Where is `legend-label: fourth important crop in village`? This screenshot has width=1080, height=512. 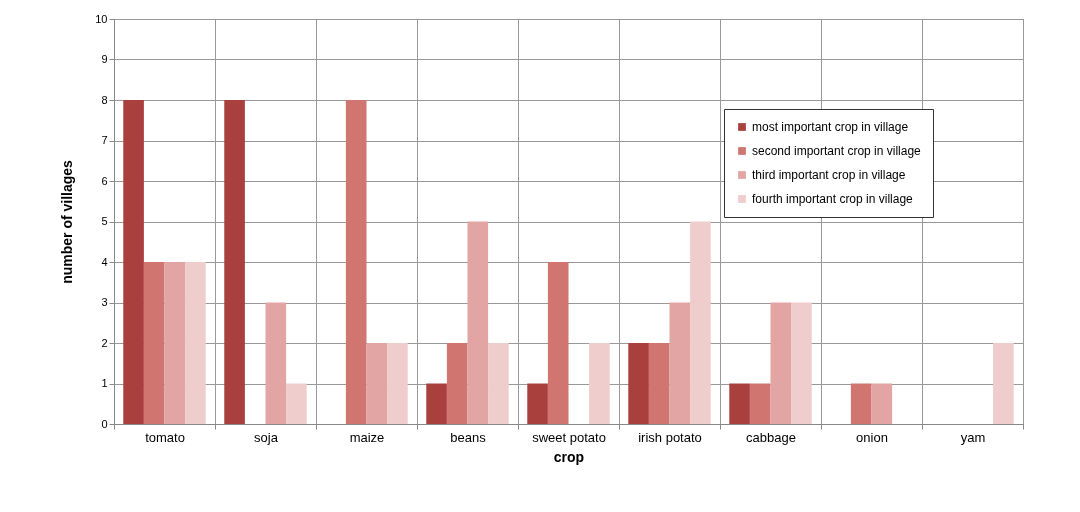
legend-label: fourth important crop in village is located at coordinates (833, 199).